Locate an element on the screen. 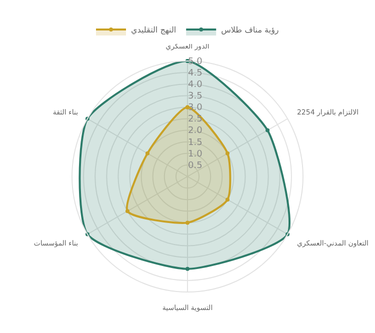 The height and width of the screenshot is (333, 375). y-tick-label: 4.5 is located at coordinates (195, 73).